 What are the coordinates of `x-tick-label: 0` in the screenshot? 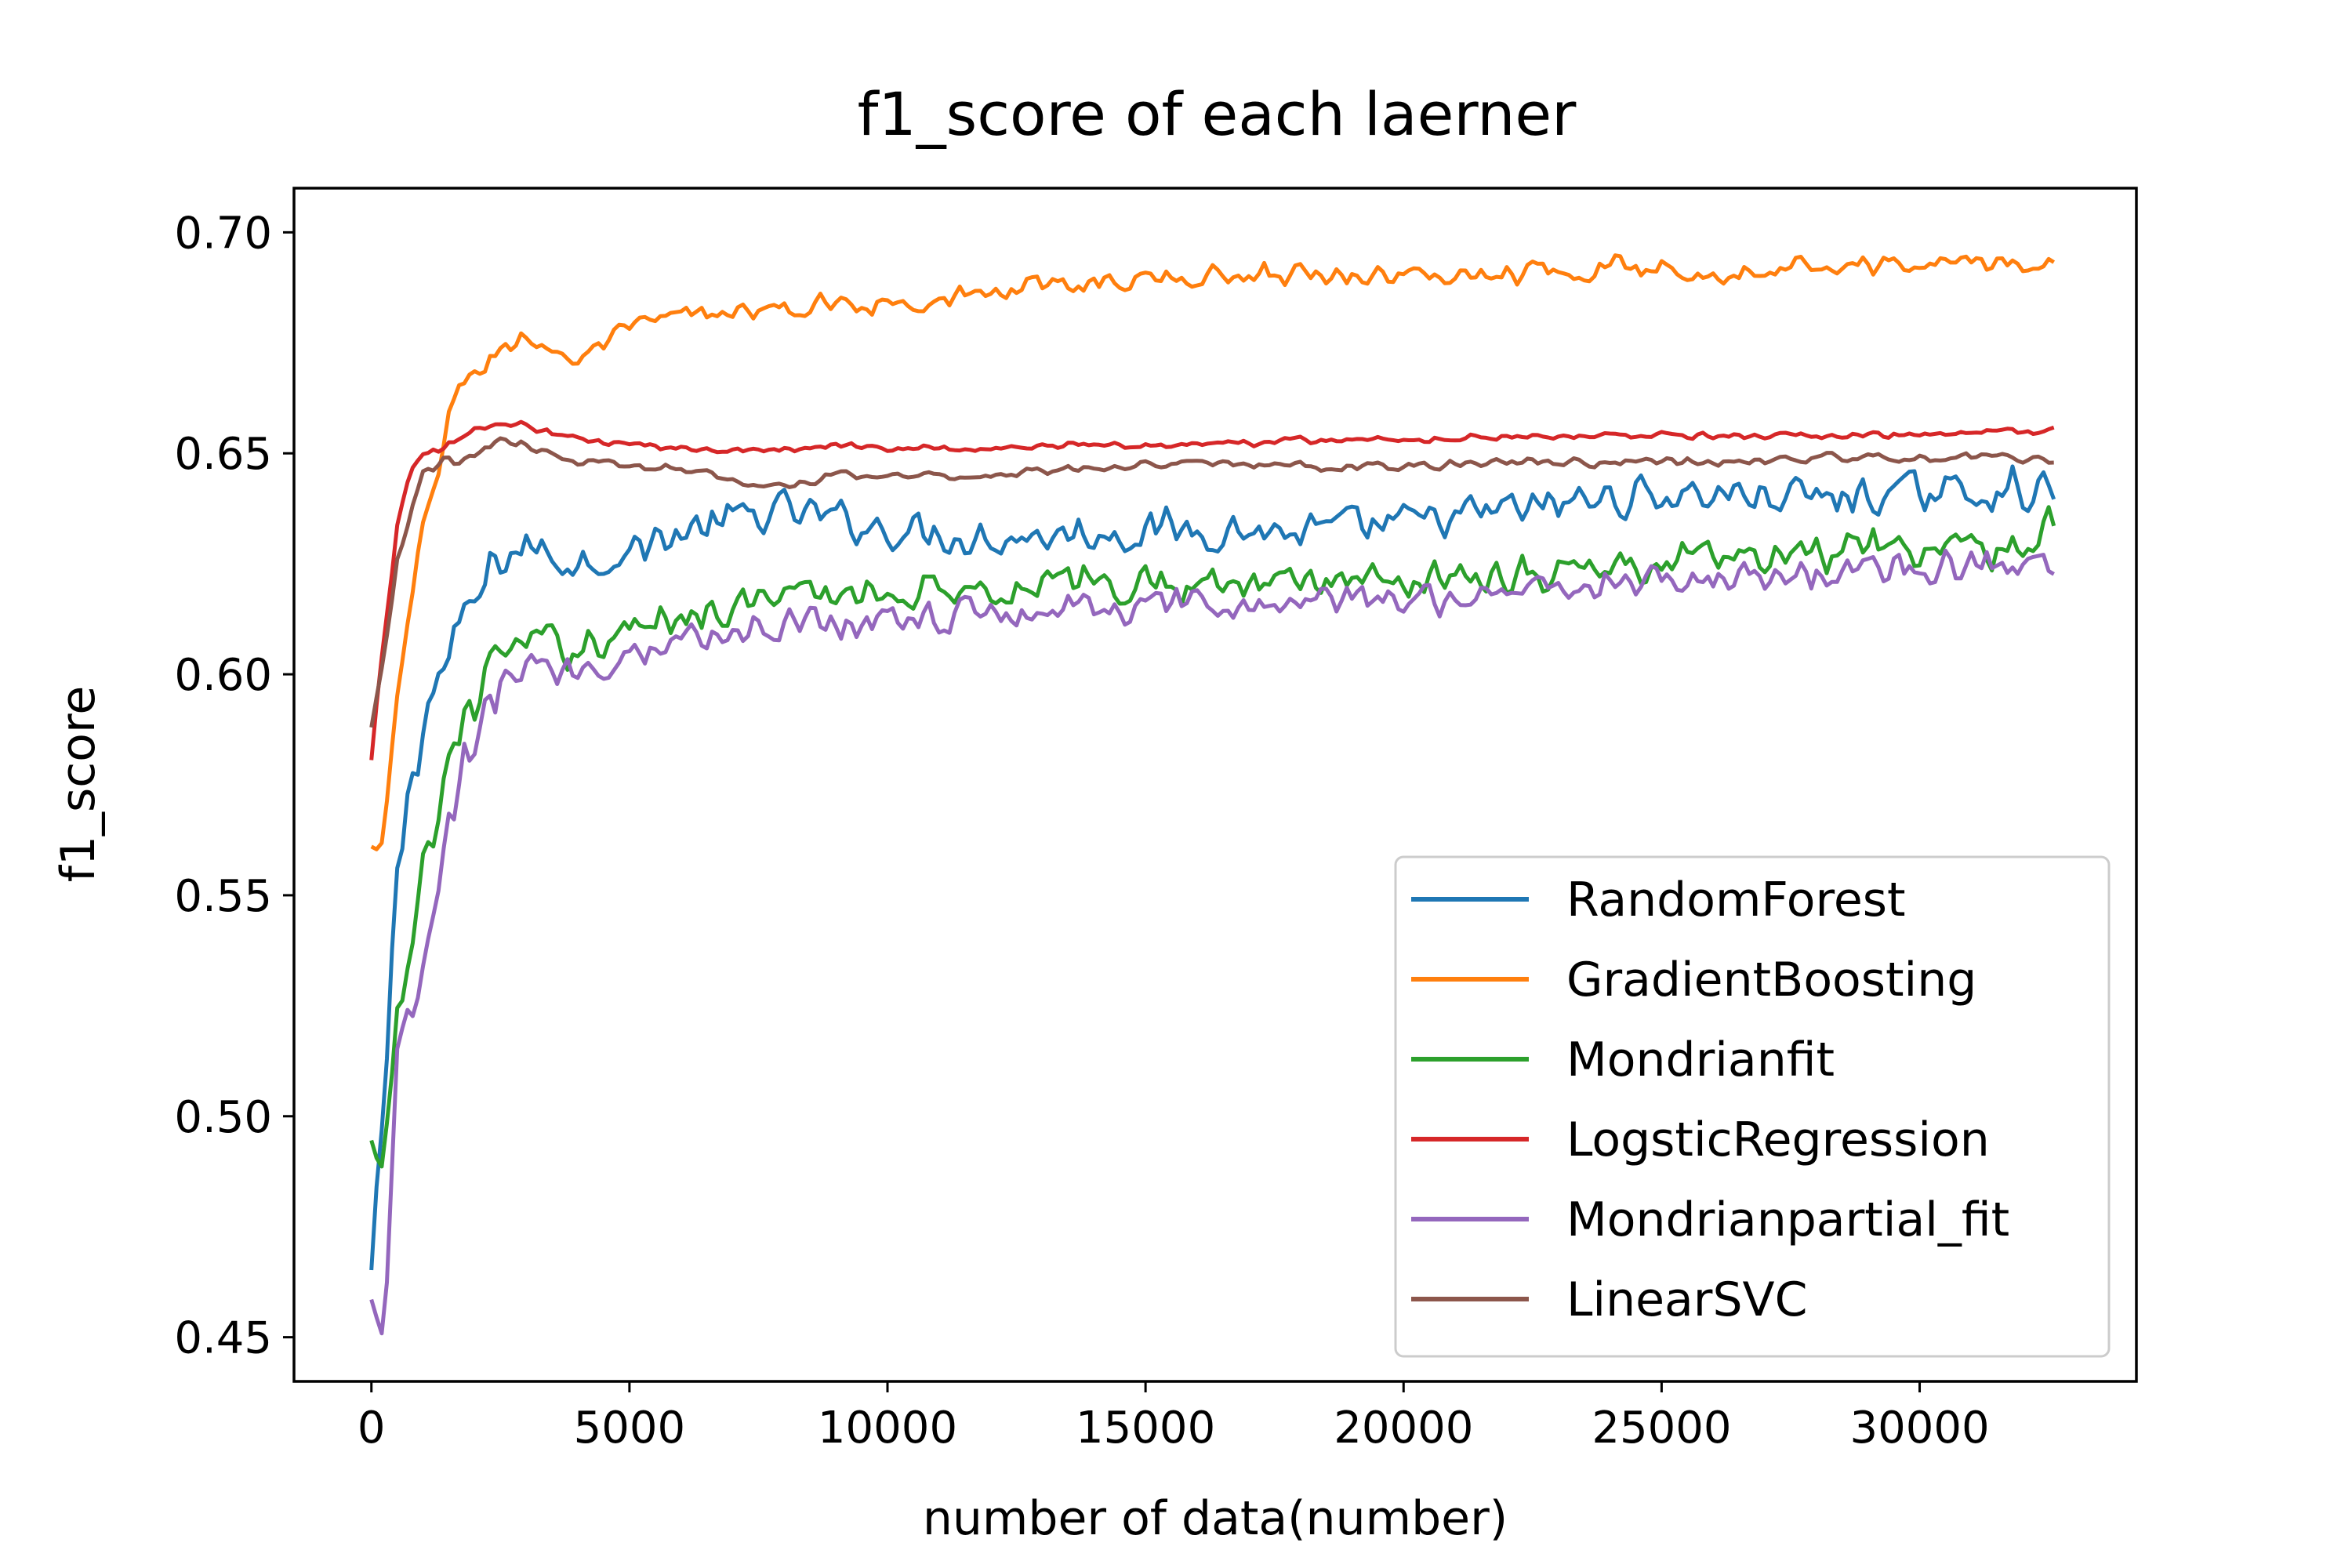 It's located at (372, 1428).